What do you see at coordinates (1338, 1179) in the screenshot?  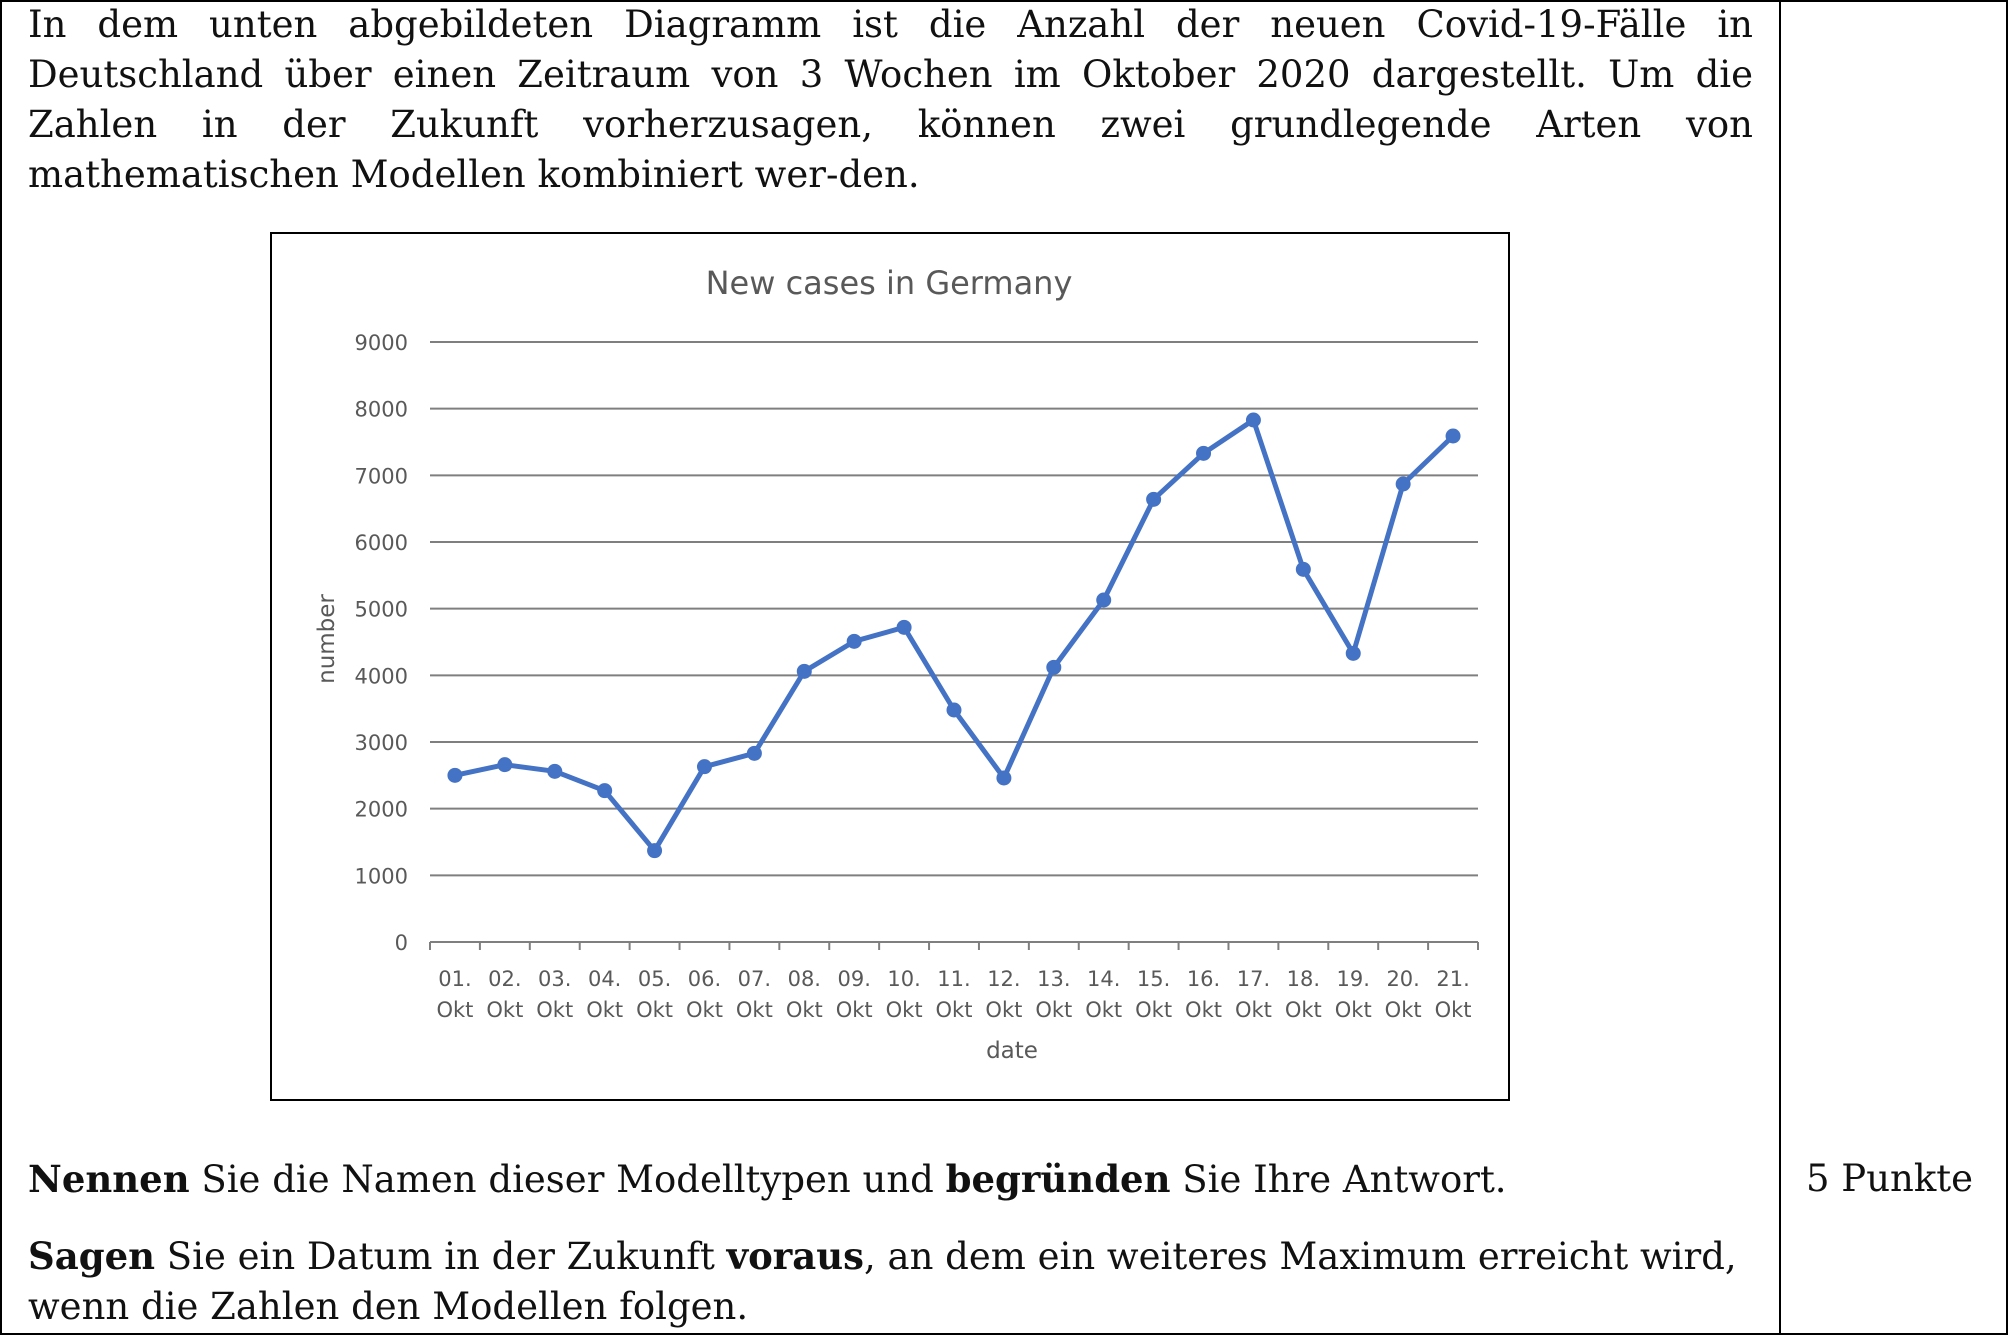 I see `task-1-text-end: Sie Ihre Antwort.` at bounding box center [1338, 1179].